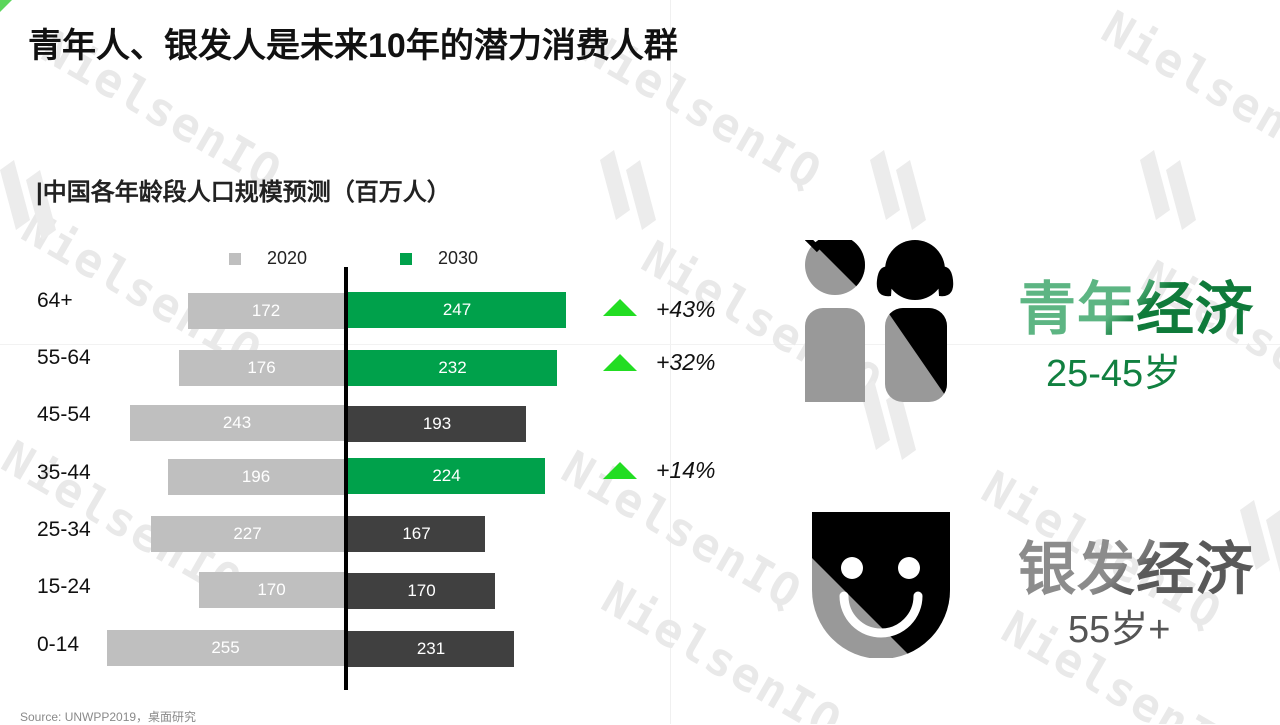 The height and width of the screenshot is (725, 1280). Describe the element at coordinates (416, 534) in the screenshot. I see `bar-2030: 167` at that location.